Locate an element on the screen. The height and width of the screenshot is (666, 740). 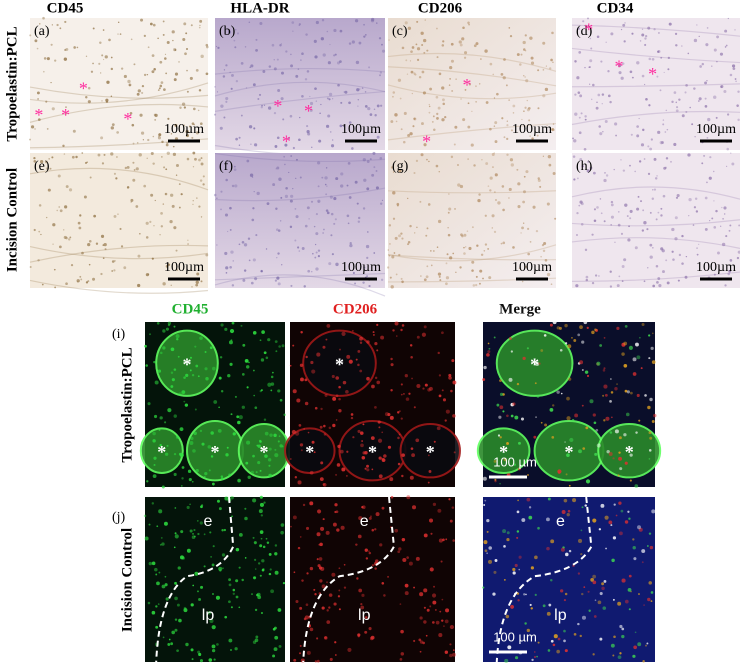
scale-bar-label: 100µm is located at coordinates (532, 267).